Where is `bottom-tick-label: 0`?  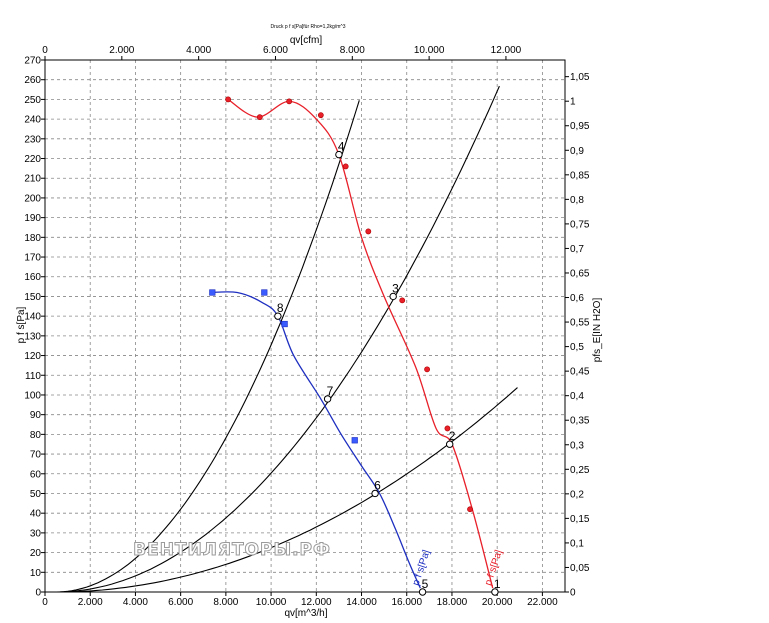
bottom-tick-label: 0 is located at coordinates (45, 602).